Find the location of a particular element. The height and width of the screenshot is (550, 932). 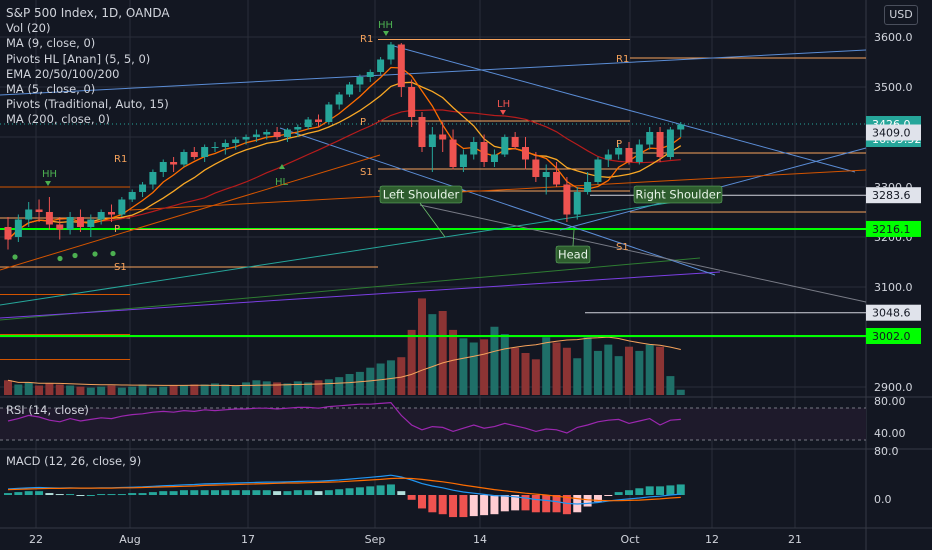

rsi-pane-label: RSI (14, close) is located at coordinates (47, 410).